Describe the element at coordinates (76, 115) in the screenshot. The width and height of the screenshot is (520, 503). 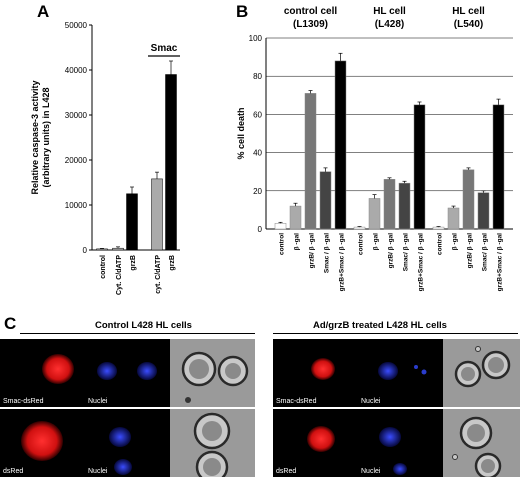
I see `y-tick-label: 30000` at that location.